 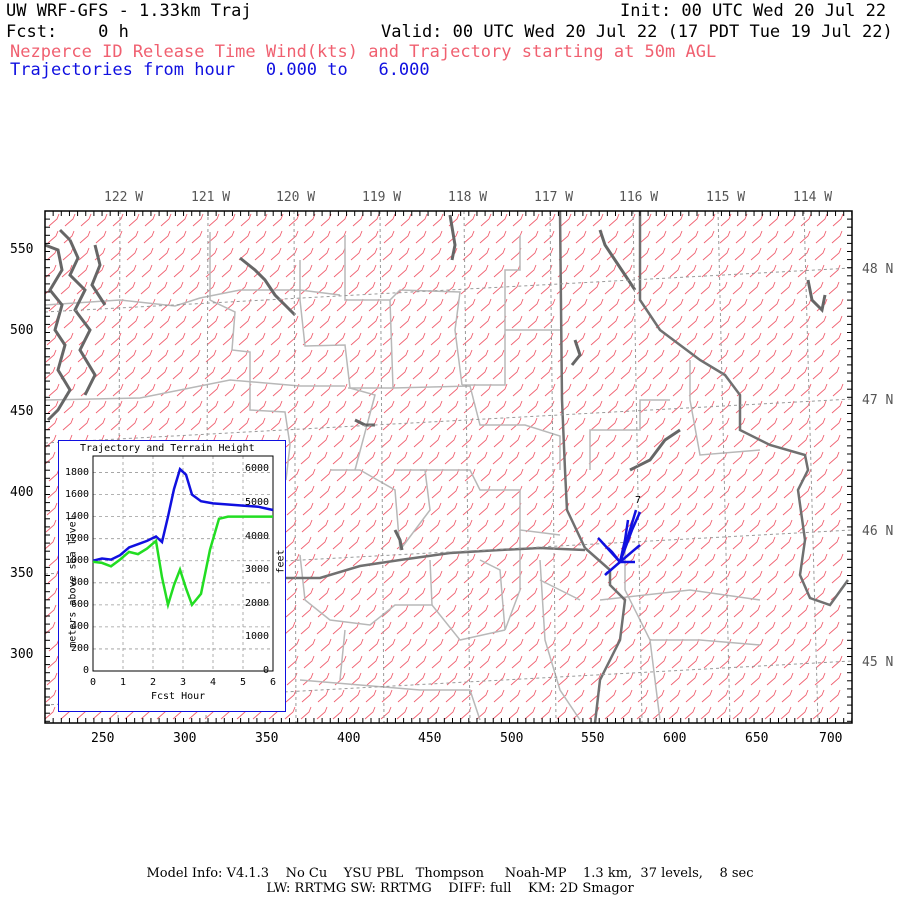 I want to click on inset-left-tick: 600, so click(x=80, y=604).